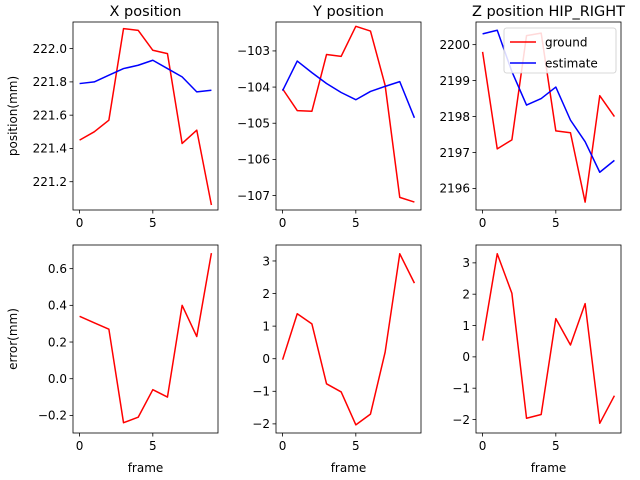  I want to click on y-tick-label: 221.4, so click(50, 149).